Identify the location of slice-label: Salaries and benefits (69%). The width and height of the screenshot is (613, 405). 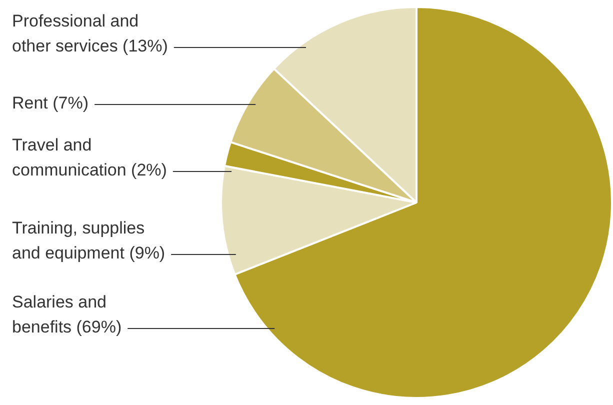
(67, 314).